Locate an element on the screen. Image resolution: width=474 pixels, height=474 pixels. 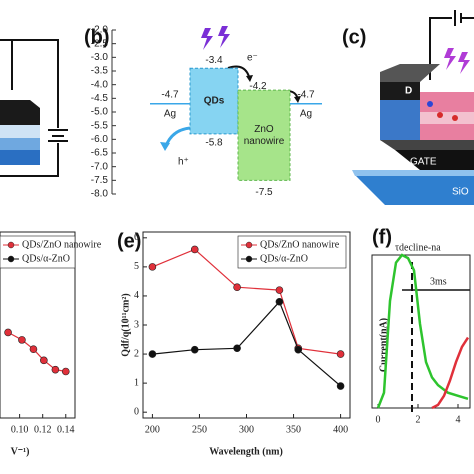
panel-label: (e) is located at coordinates (129, 241).